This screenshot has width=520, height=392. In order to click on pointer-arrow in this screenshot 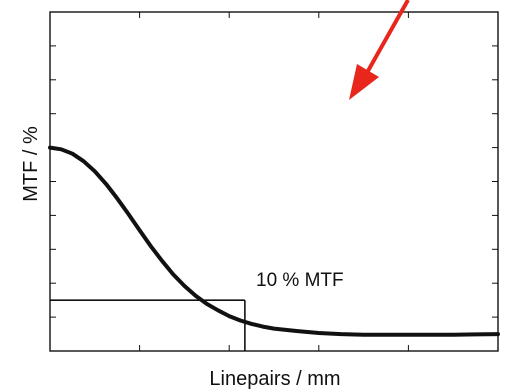, I will do `click(379, 50)`.